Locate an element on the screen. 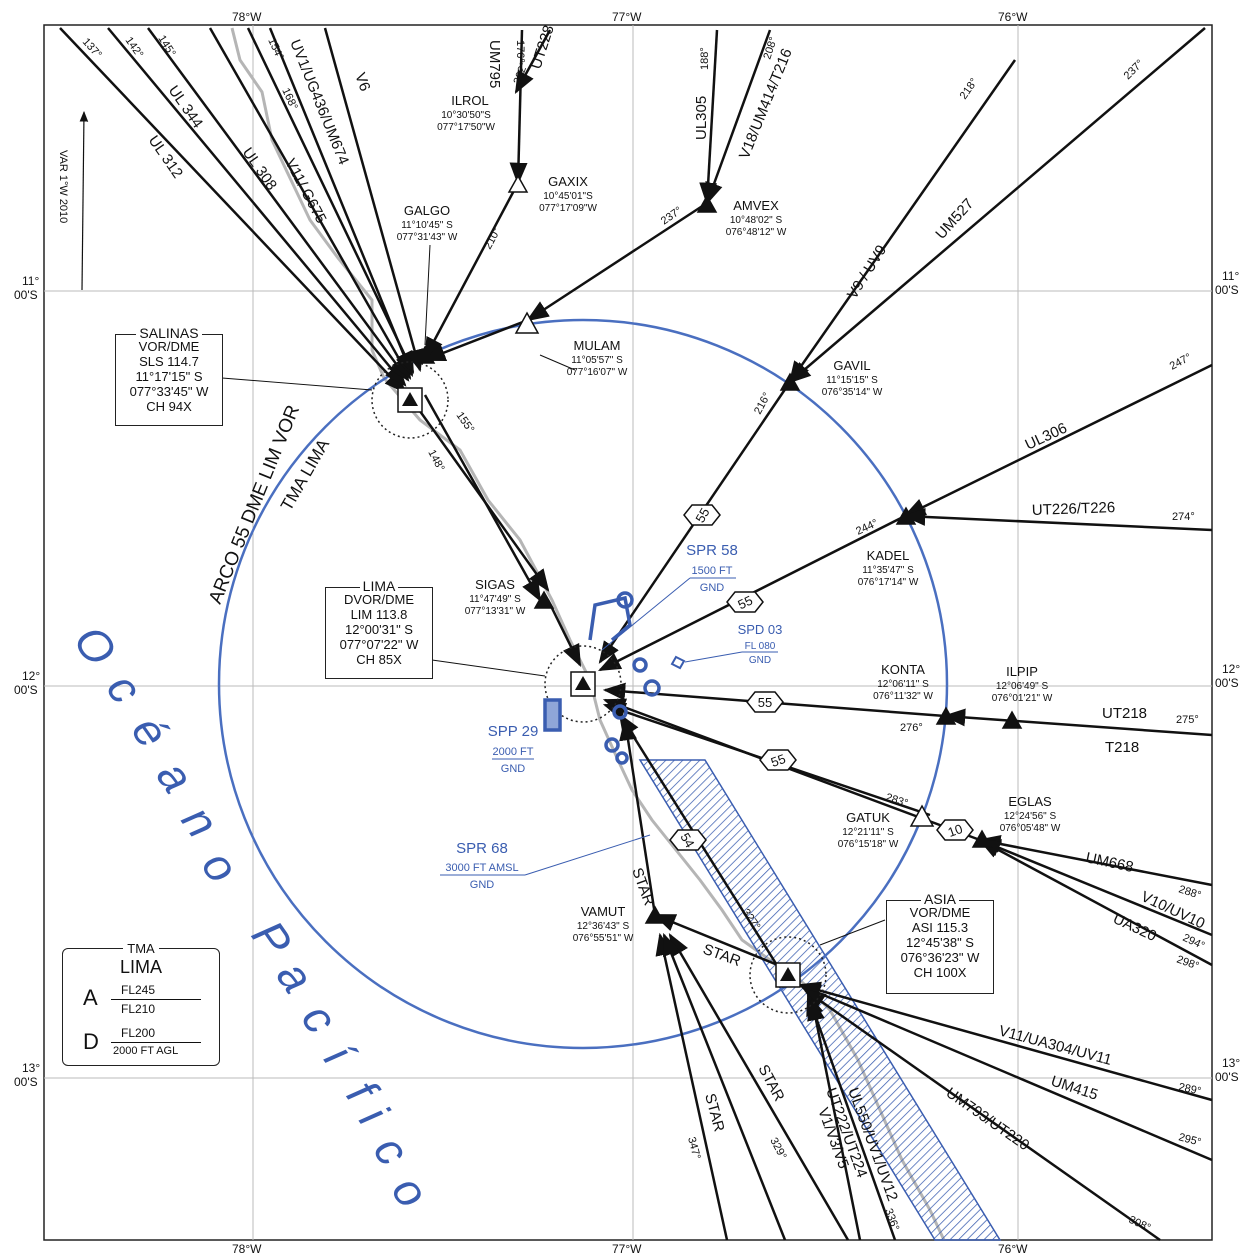  fix-amvex-marker is located at coordinates (707, 203).